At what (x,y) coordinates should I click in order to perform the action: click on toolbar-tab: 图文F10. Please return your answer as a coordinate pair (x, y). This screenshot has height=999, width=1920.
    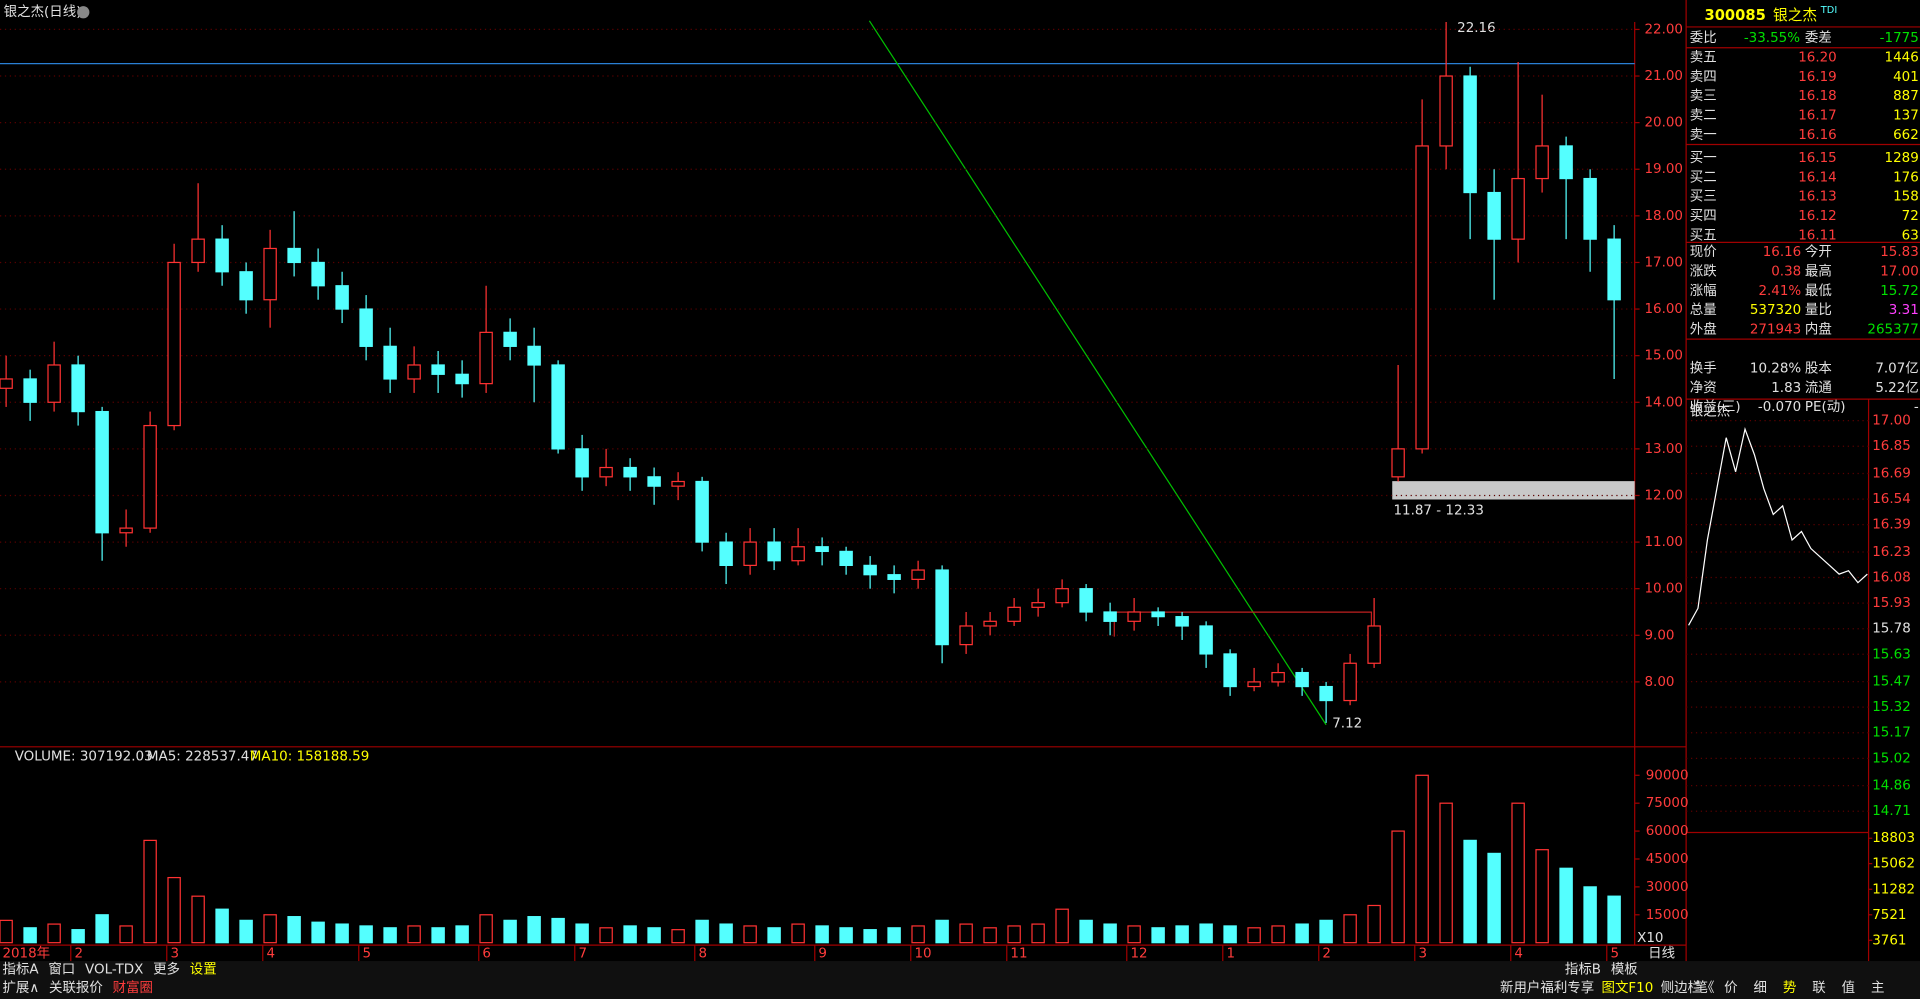
    Looking at the image, I should click on (1628, 988).